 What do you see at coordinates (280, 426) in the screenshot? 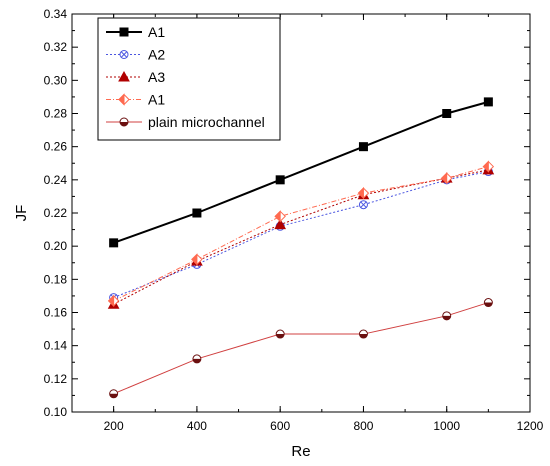
I see `x-tick-label: 600` at bounding box center [280, 426].